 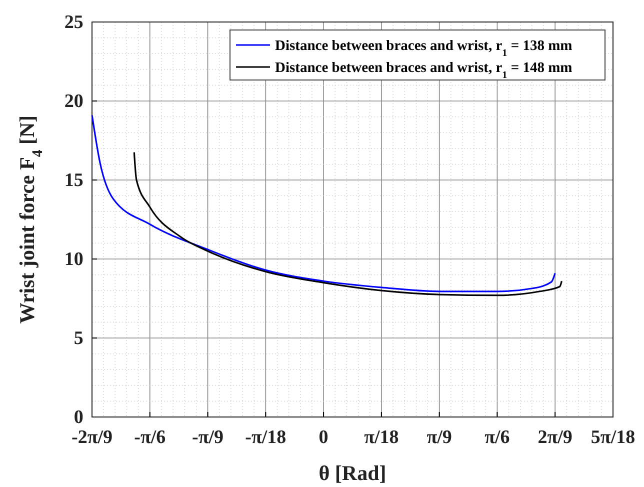 What do you see at coordinates (208, 437) in the screenshot?
I see `x-tick-label: -π/9` at bounding box center [208, 437].